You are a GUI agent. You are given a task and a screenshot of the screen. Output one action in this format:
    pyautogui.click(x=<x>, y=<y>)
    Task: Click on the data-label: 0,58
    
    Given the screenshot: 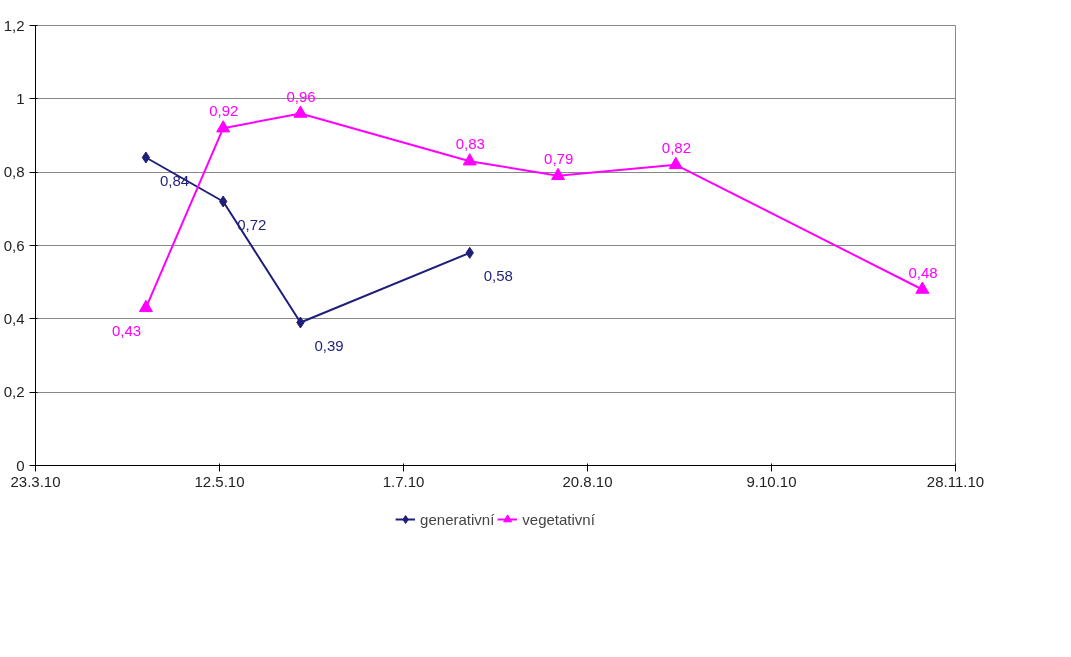 What is the action you would take?
    pyautogui.click(x=498, y=275)
    